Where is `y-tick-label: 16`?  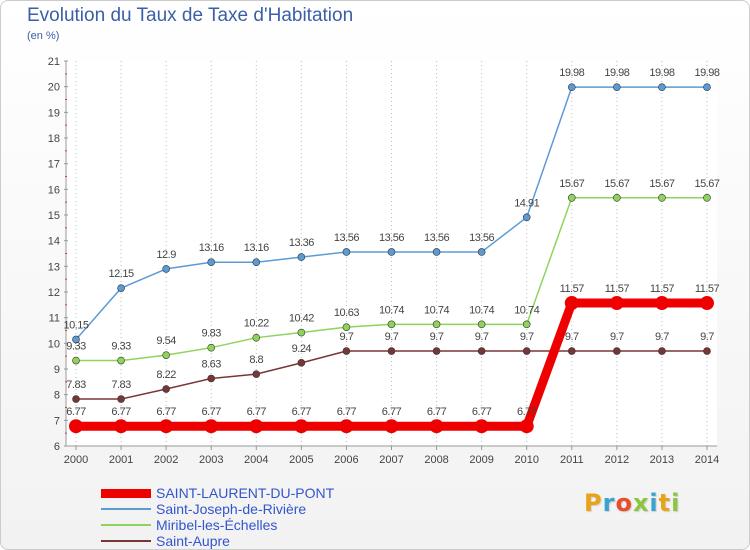
y-tick-label: 16 is located at coordinates (54, 190).